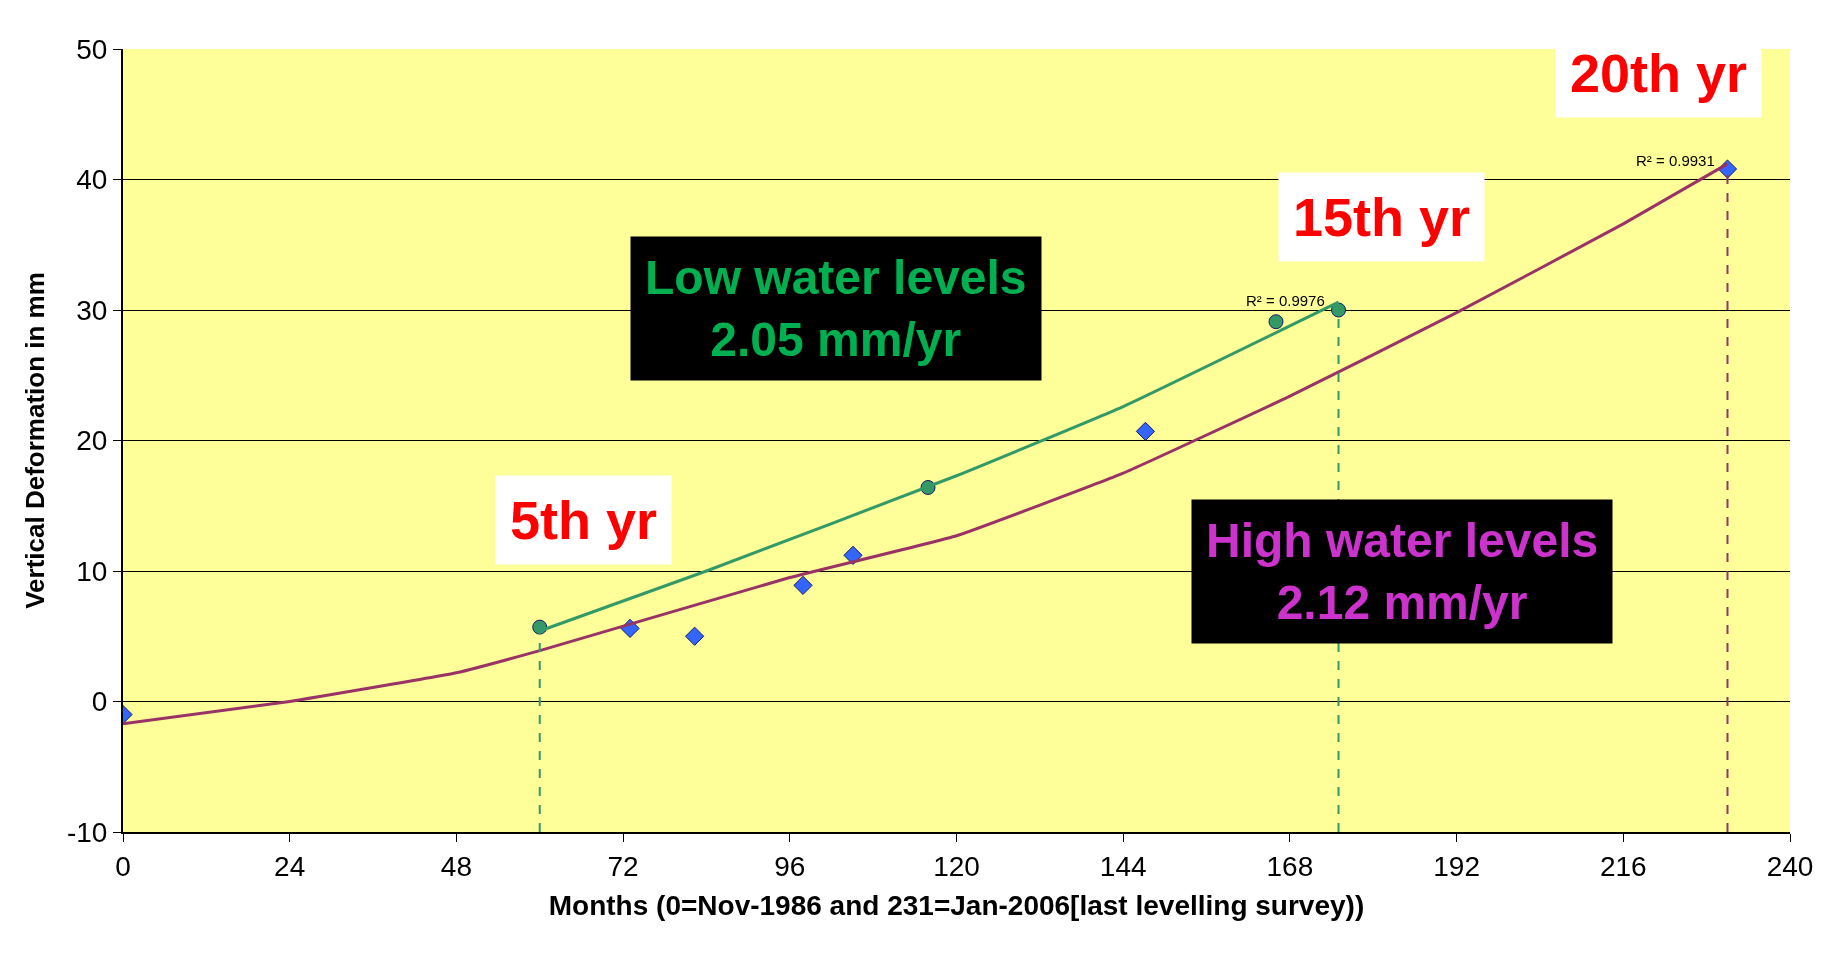 The image size is (1841, 980). What do you see at coordinates (1790, 866) in the screenshot?
I see `x-tick-label: 240` at bounding box center [1790, 866].